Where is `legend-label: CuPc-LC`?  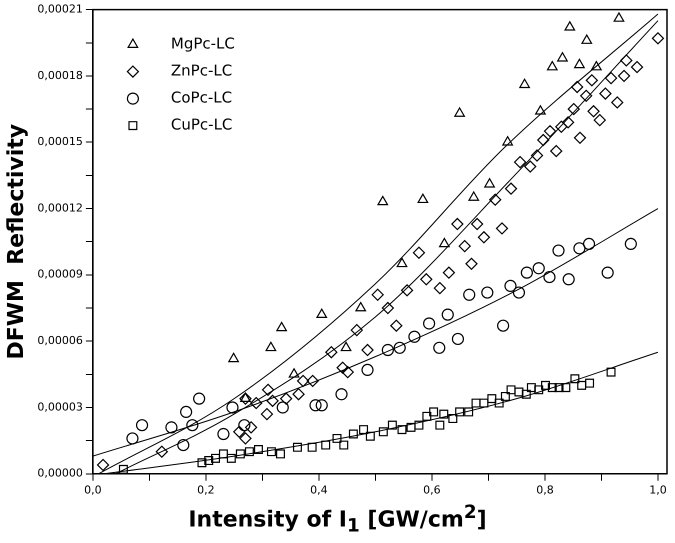 legend-label: CuPc-LC is located at coordinates (201, 124).